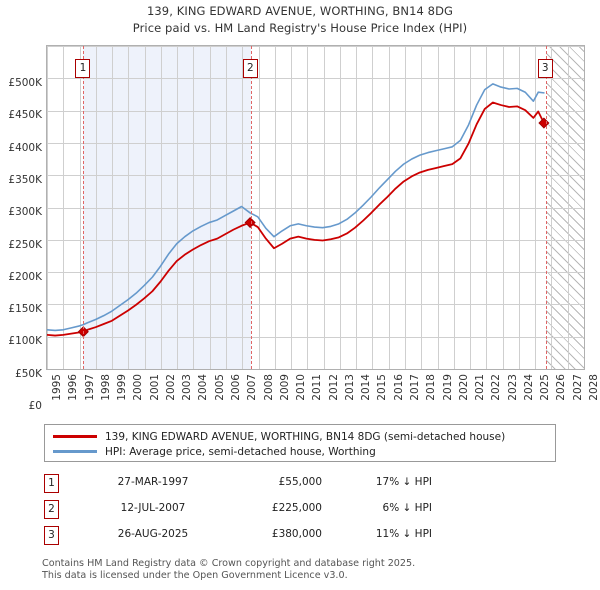 Image resolution: width=600 pixels, height=590 pixels. What do you see at coordinates (25, 212) in the screenshot?
I see `y-axis-tick-label: £300K` at bounding box center [25, 212].